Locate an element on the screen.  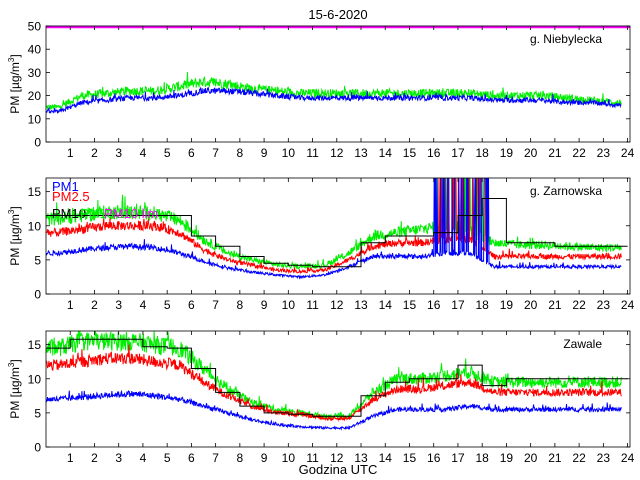
y-axis-label-main: PM [µg/m is located at coordinates (15, 88).